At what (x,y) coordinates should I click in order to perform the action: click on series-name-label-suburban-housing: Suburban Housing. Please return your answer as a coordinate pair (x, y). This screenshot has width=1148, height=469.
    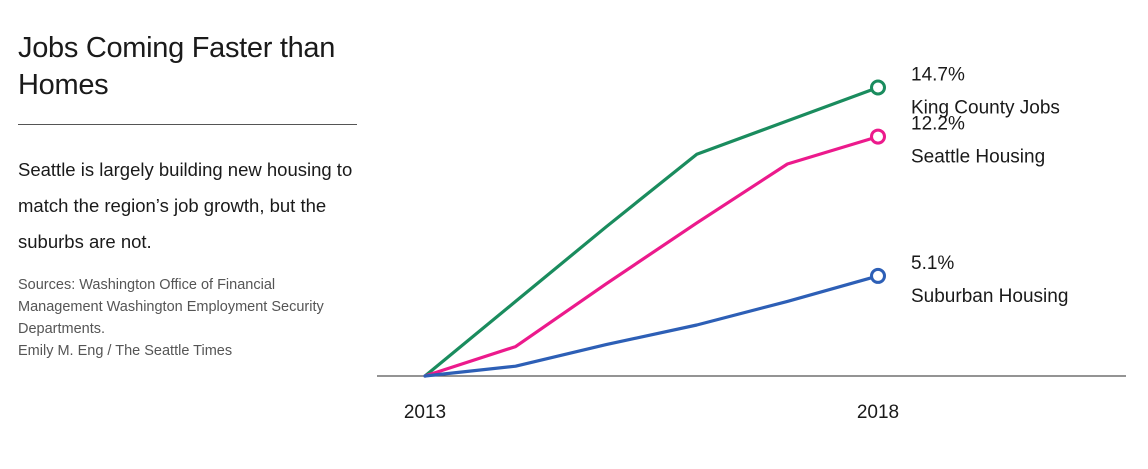
    Looking at the image, I should click on (989, 296).